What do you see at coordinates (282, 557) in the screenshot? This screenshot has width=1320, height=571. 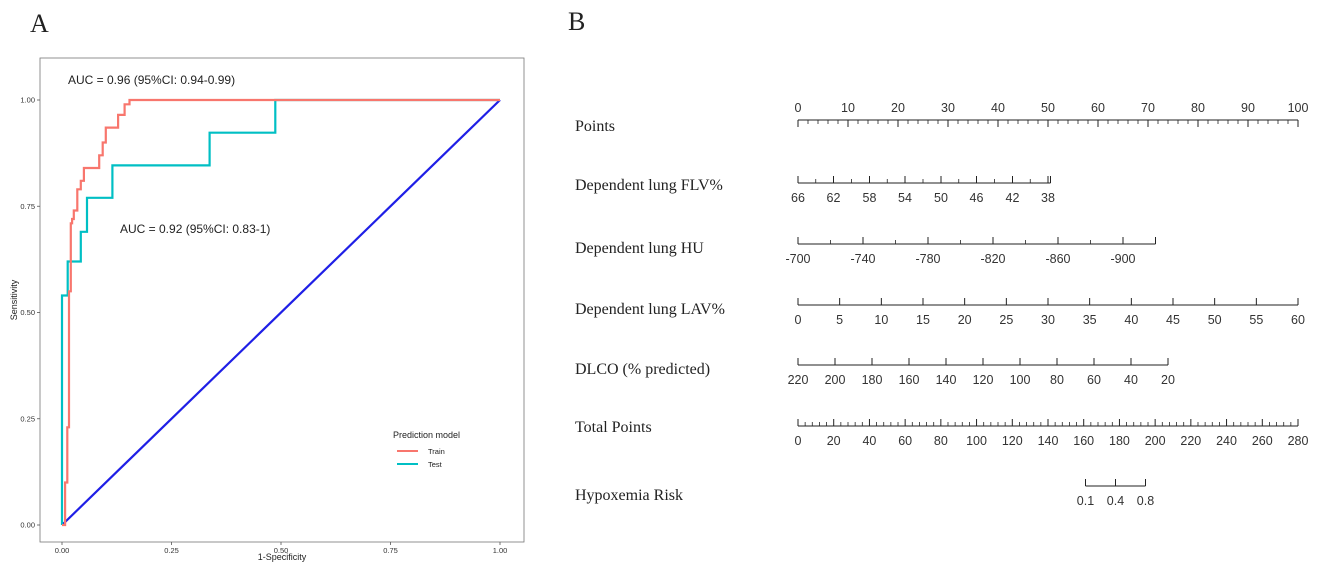 I see `x-axis-title: 1-Specificity` at bounding box center [282, 557].